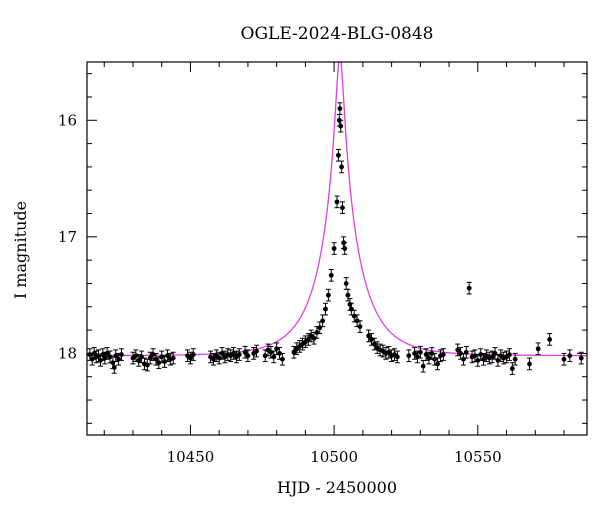 Image resolution: width=600 pixels, height=512 pixels. Describe the element at coordinates (478, 457) in the screenshot. I see `x-tick-label: 10550` at that location.